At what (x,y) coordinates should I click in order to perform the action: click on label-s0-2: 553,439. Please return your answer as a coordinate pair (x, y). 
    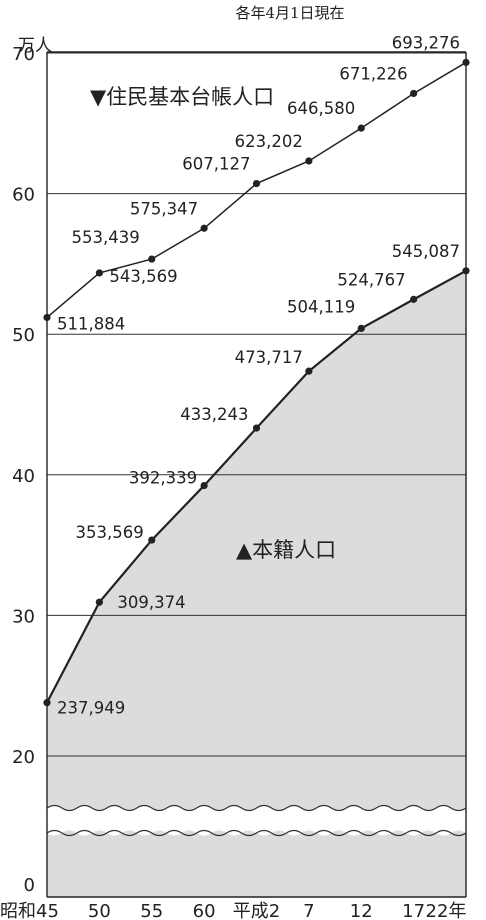
    Looking at the image, I should click on (106, 237).